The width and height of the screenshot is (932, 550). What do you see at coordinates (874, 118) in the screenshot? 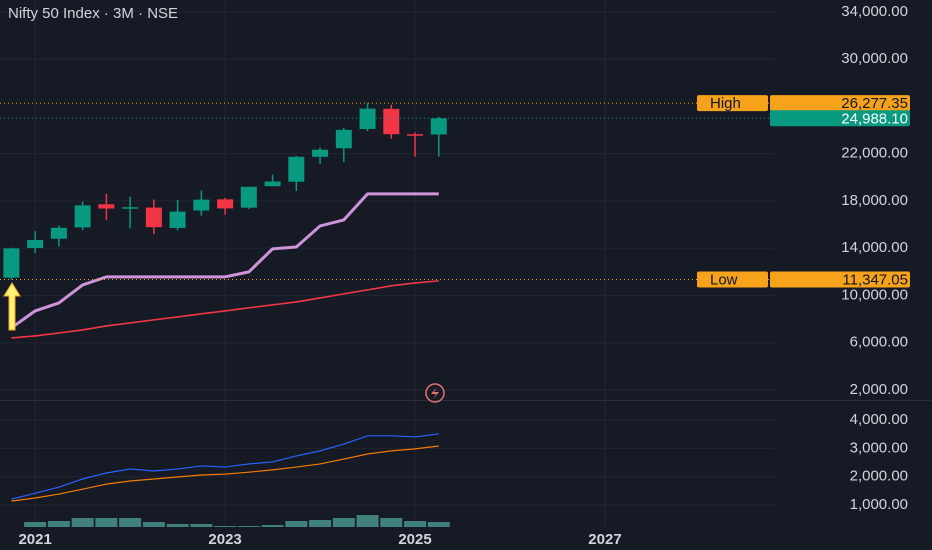
I see `price-label: 24,988.10` at bounding box center [874, 118].